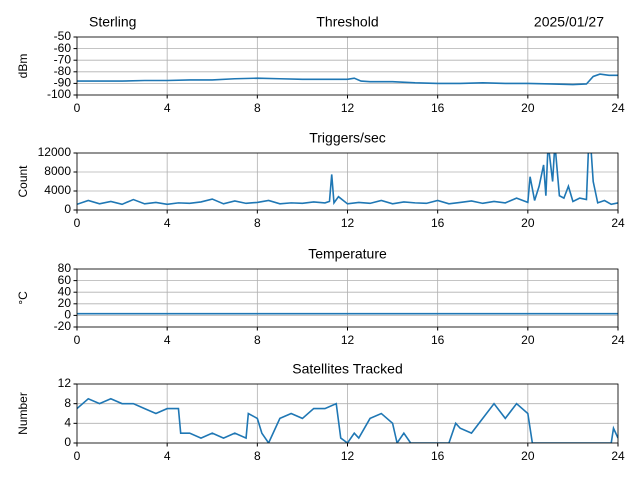 The image size is (640, 480). I want to click on y-tick-label: 8000, so click(57, 171).